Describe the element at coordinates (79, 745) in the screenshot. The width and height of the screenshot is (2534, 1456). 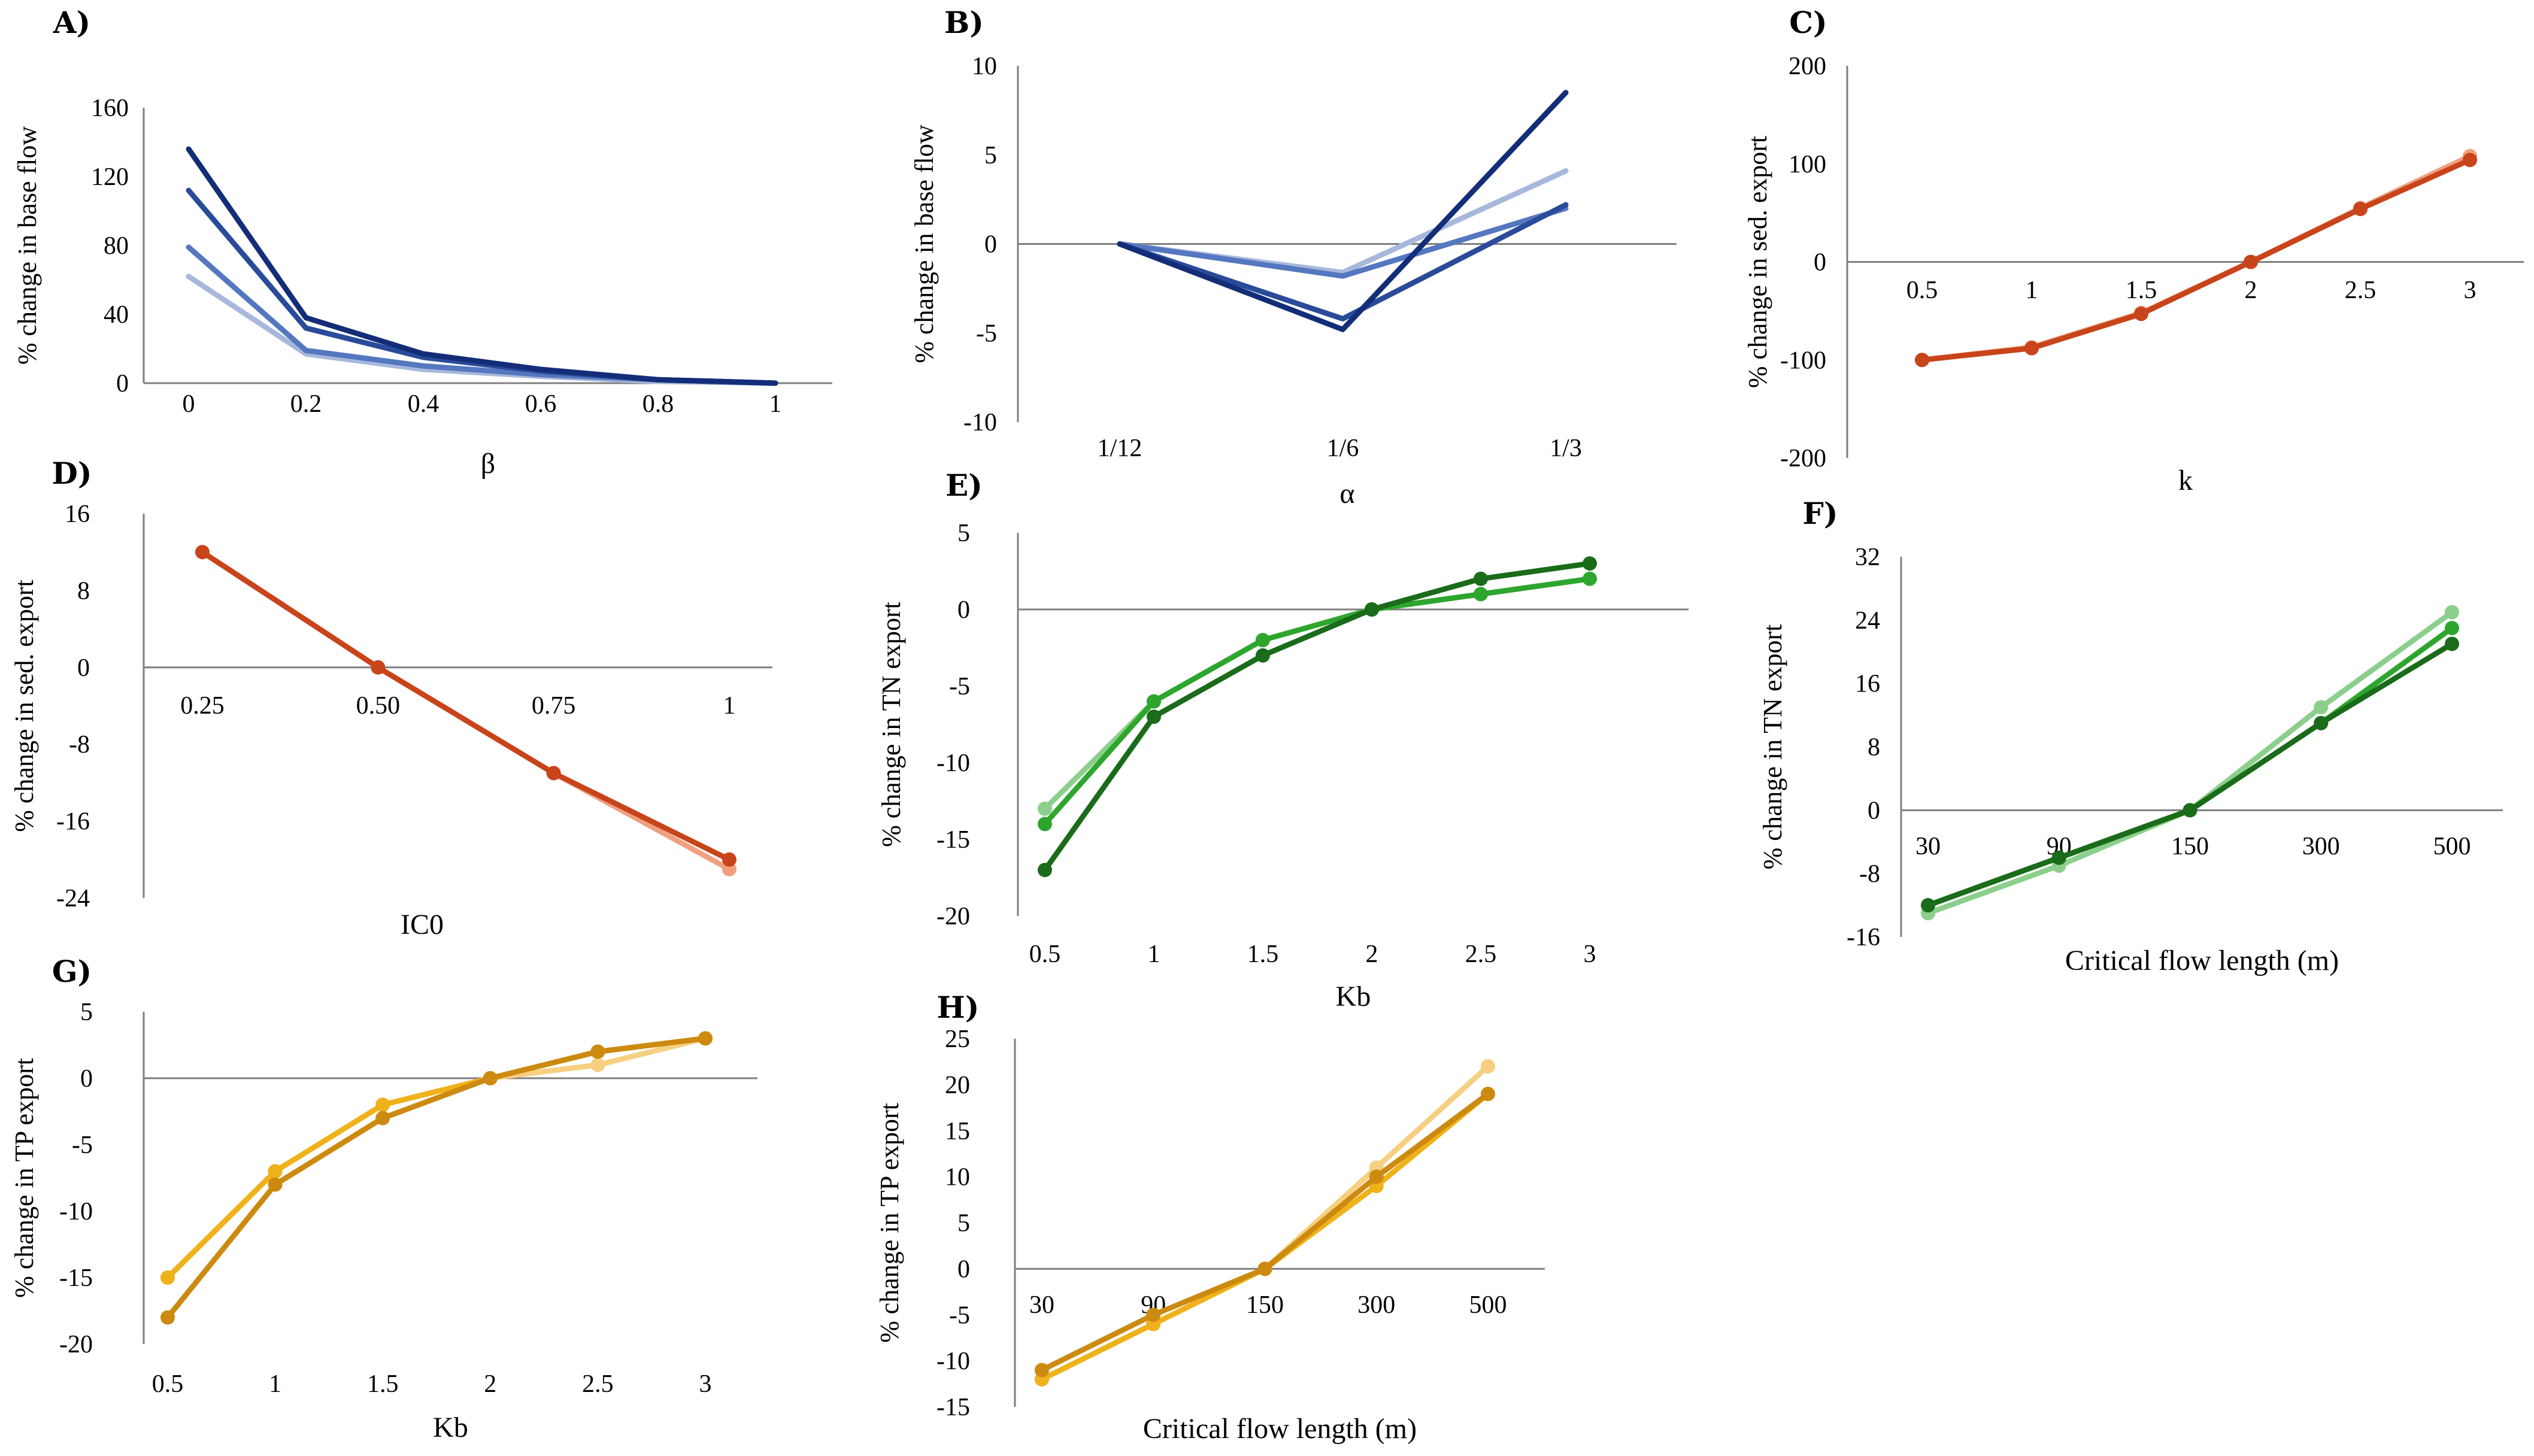
I see `y-tick-label: -8` at that location.